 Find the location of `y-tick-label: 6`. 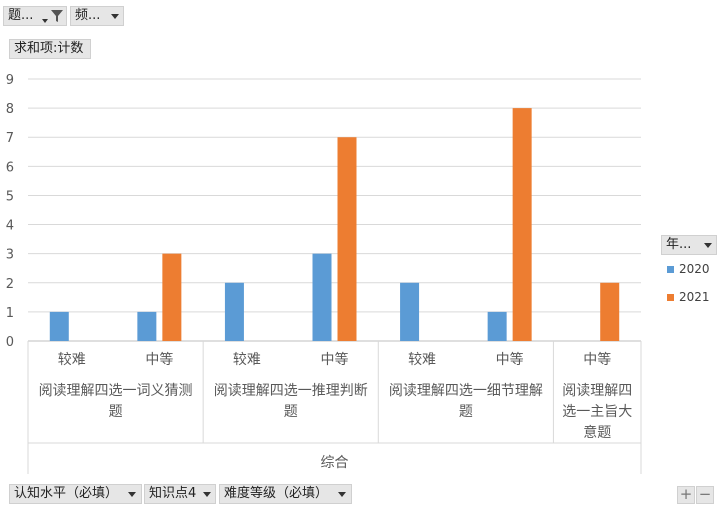

y-tick-label: 6 is located at coordinates (10, 167).